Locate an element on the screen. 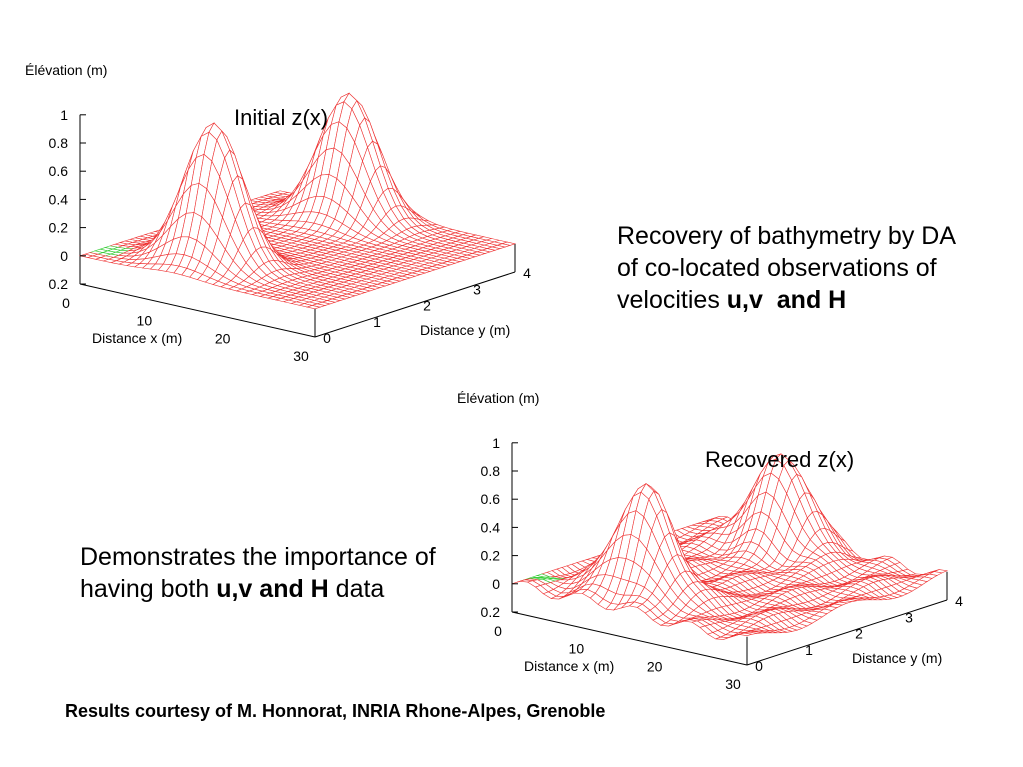  note-text: data is located at coordinates (356, 589).